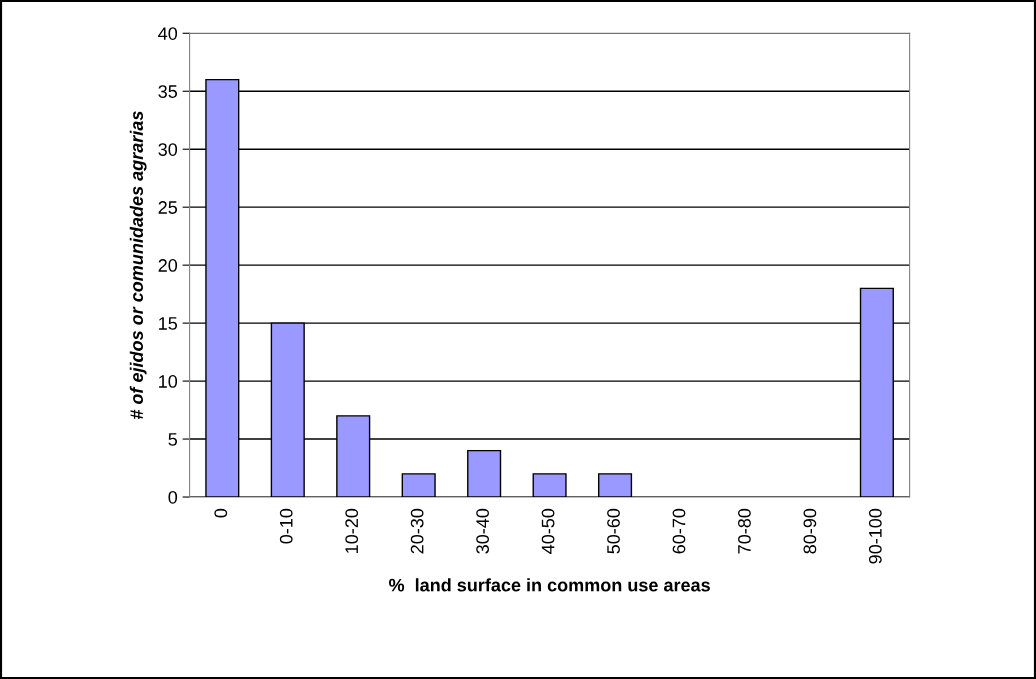 The image size is (1036, 679). Describe the element at coordinates (168, 265) in the screenshot. I see `y-tick-label: 20` at that location.